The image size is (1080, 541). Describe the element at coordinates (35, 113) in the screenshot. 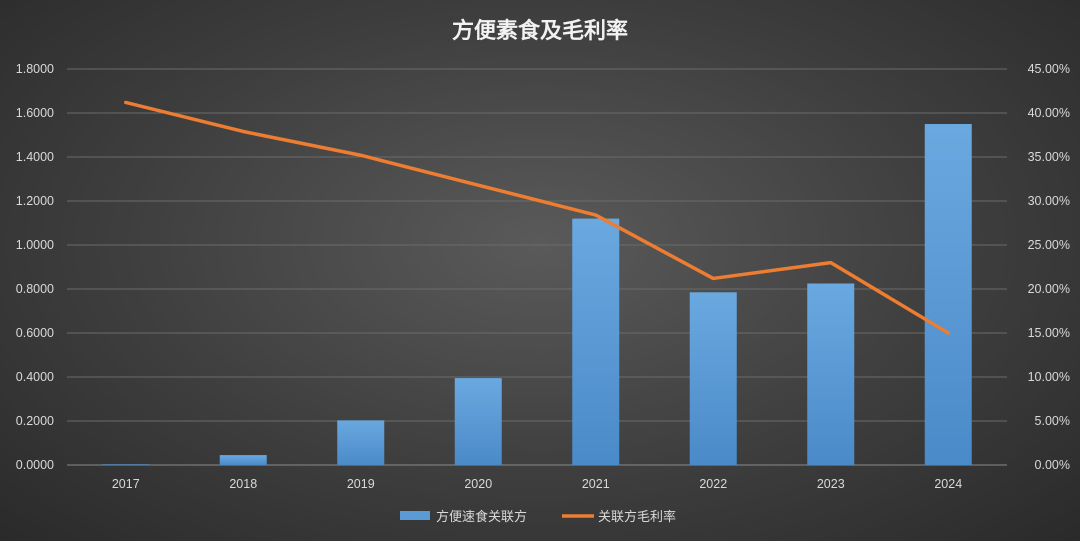

I see `y-left-tick-label: 1.6000` at that location.